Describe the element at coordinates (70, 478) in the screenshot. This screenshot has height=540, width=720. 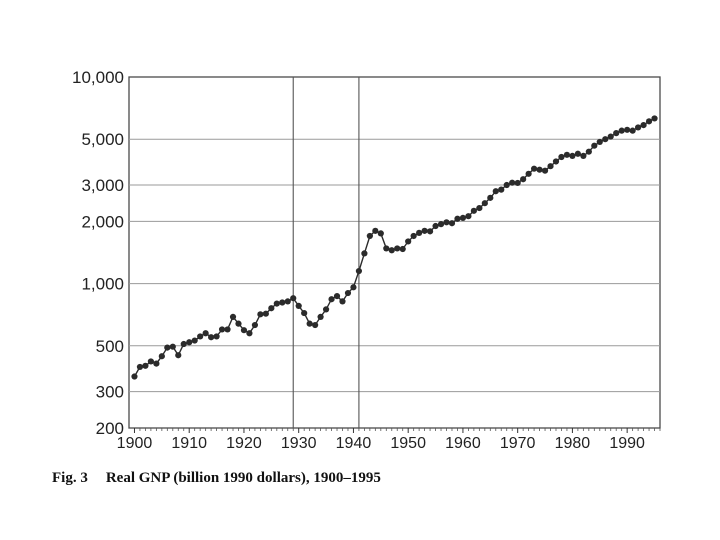
I see `figure-number: Fig. 3` at that location.